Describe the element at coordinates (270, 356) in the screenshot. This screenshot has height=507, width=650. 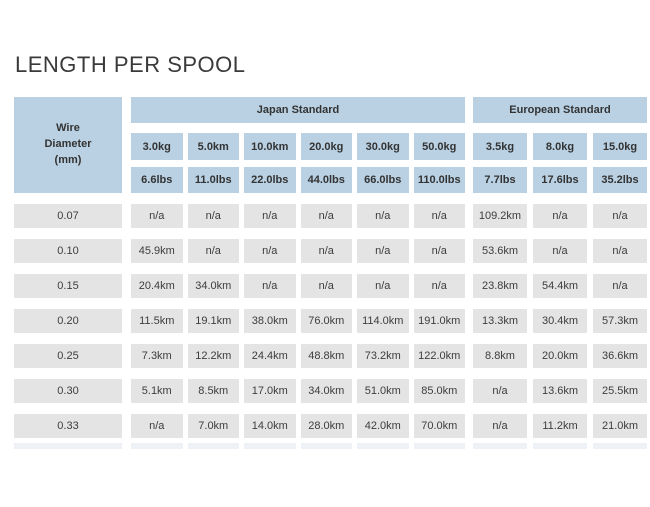
I see `table-cell: 24.4km` at that location.